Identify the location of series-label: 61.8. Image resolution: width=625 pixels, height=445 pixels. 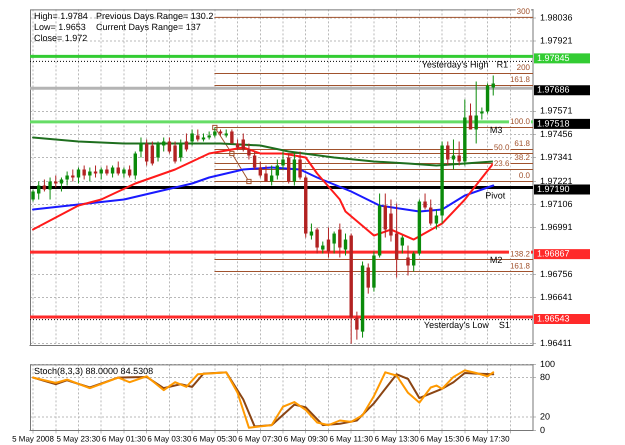
(522, 143).